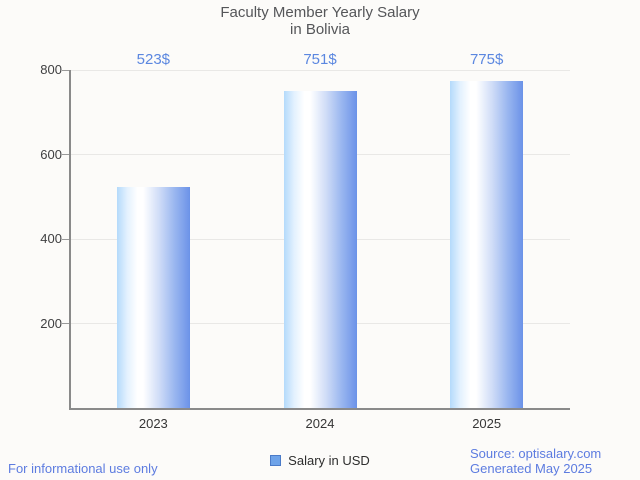 The height and width of the screenshot is (480, 640). I want to click on y-axis-label-800: 800, so click(51, 69).